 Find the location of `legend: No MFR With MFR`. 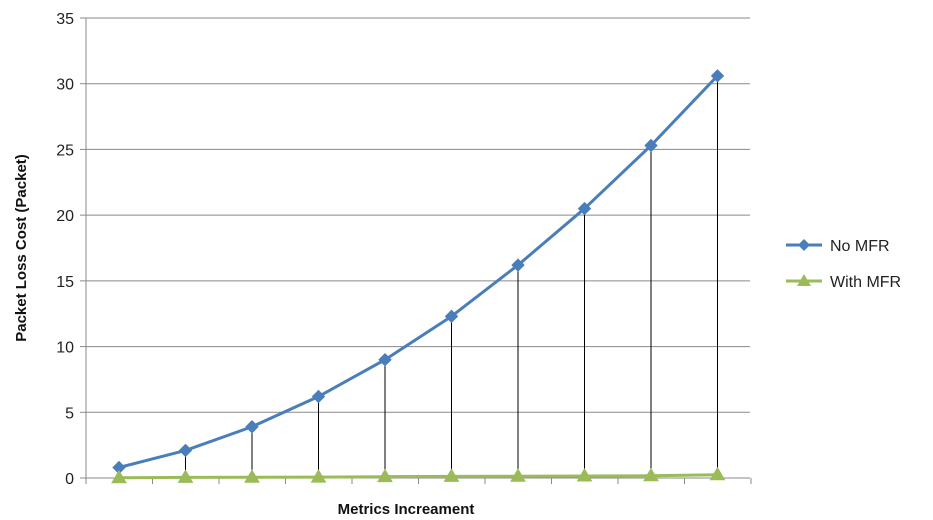

legend: No MFR With MFR is located at coordinates (843, 264).